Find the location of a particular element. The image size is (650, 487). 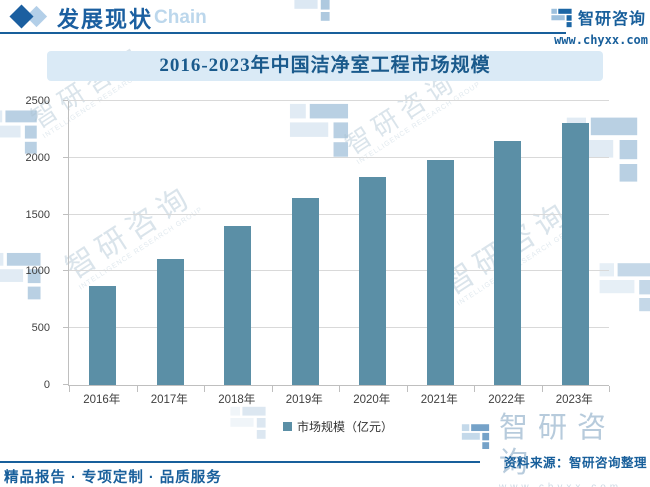

legend: 市场规模（亿元） is located at coordinates (338, 426).